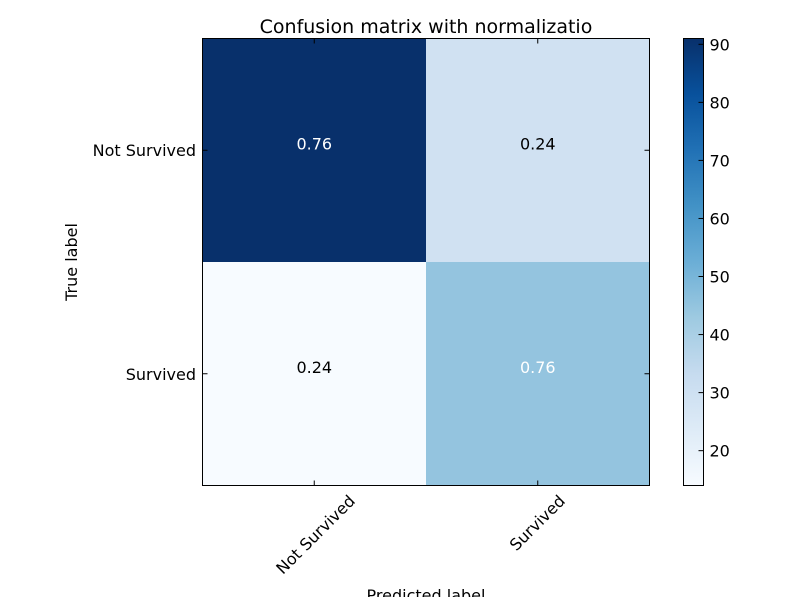 The image size is (800, 597). What do you see at coordinates (720, 44) in the screenshot?
I see `colorbar-tick-label-7: 90` at bounding box center [720, 44].